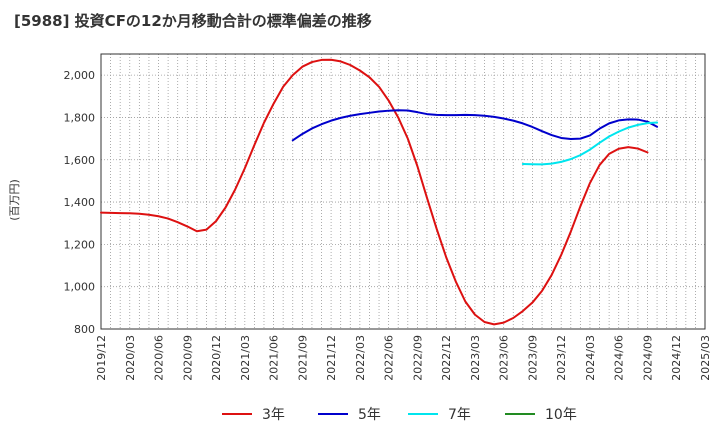  I want to click on x-tick-label: 2021/03, so click(245, 358).